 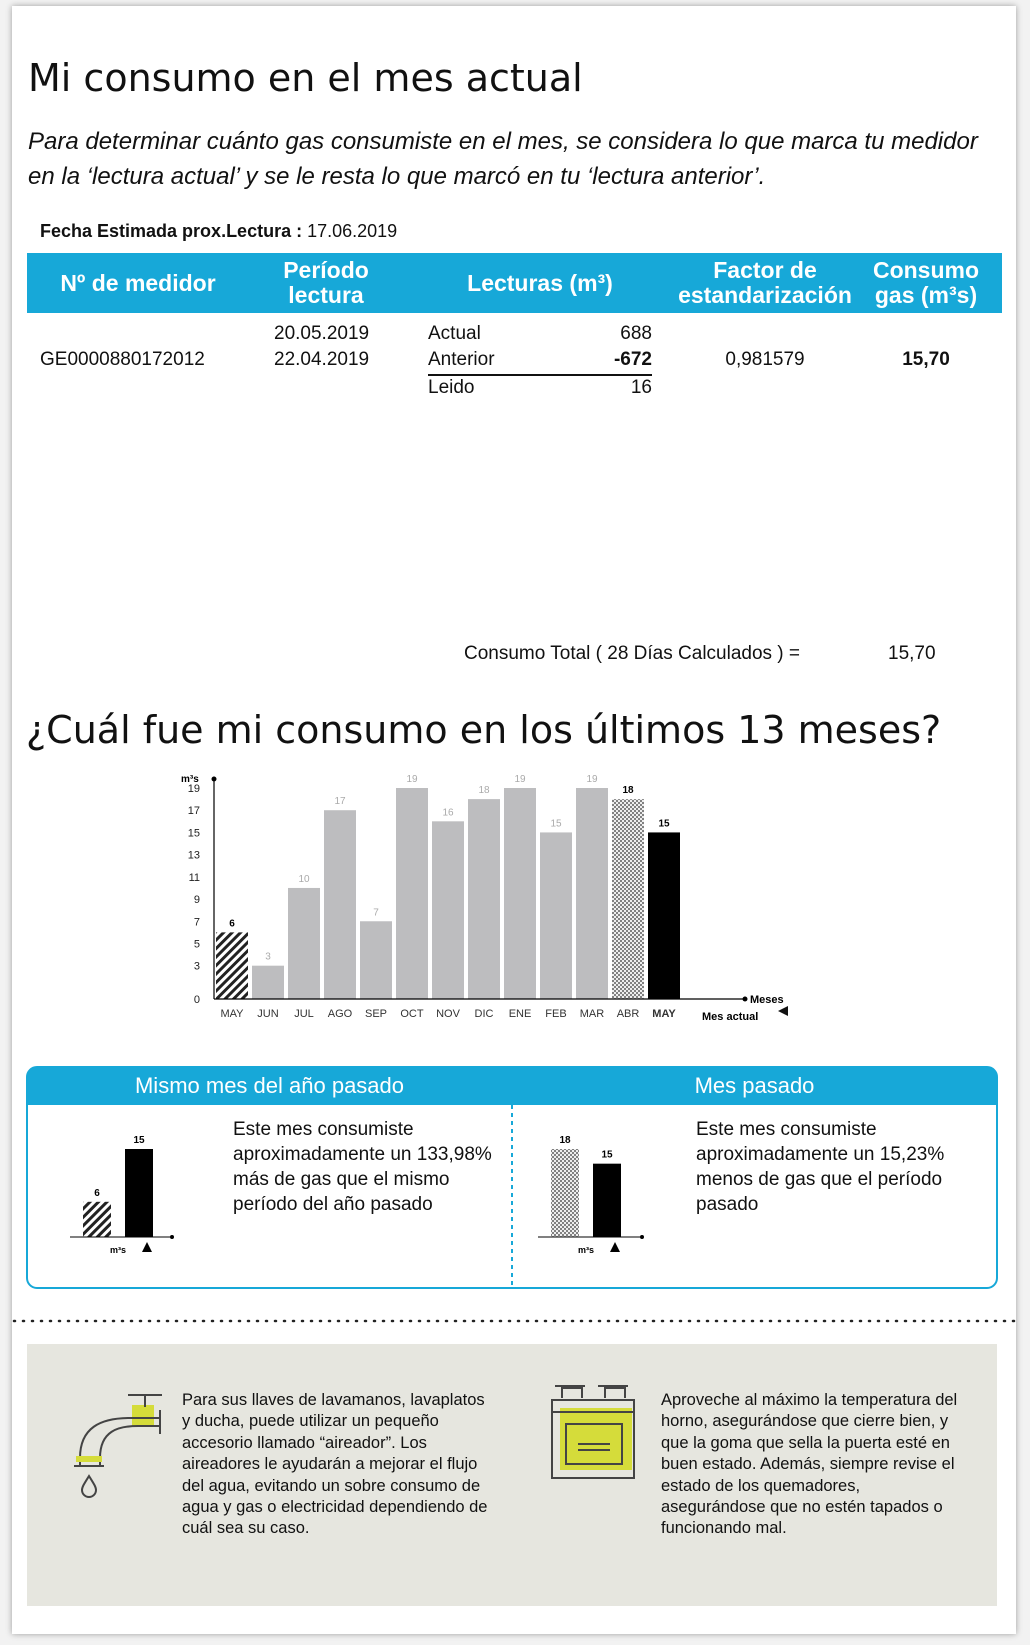 What do you see at coordinates (171, 231) in the screenshot?
I see `next-reading-label: Fecha Estimada prox.Lectura :` at bounding box center [171, 231].